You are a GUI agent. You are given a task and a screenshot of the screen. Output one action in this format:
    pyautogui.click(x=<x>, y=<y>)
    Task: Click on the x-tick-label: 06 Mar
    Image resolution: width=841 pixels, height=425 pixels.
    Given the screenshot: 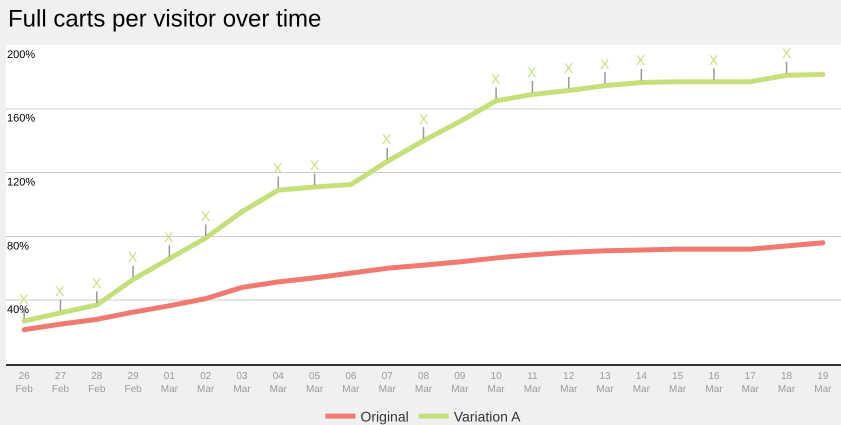 What is the action you would take?
    pyautogui.click(x=351, y=383)
    